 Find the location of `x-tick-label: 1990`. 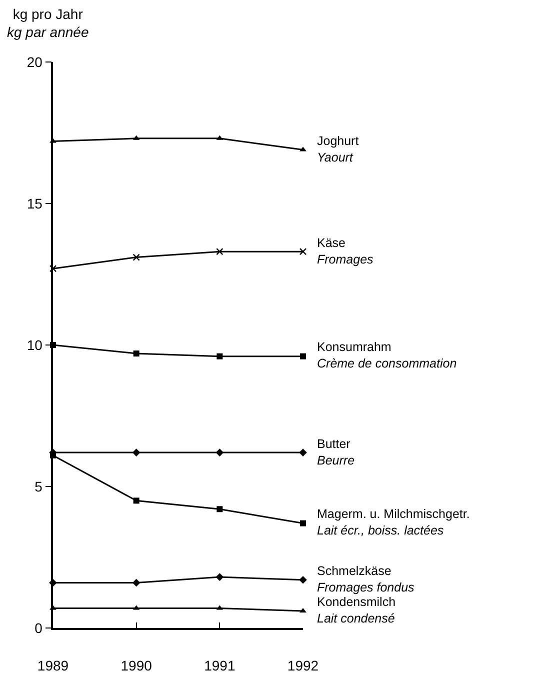

x-tick-label: 1990 is located at coordinates (136, 666).